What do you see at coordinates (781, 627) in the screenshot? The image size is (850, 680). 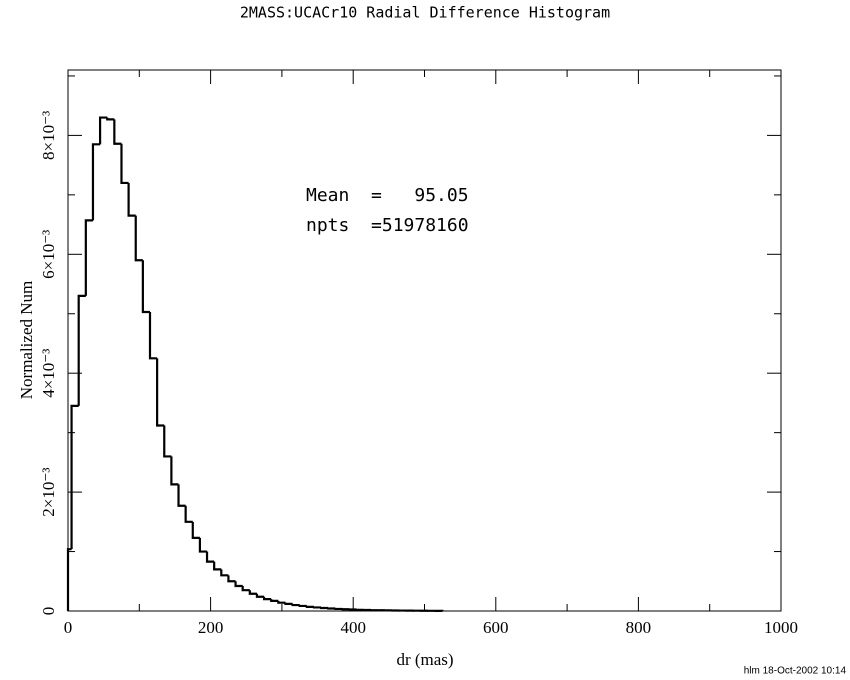 I see `x-tick-label: 1000` at bounding box center [781, 627].